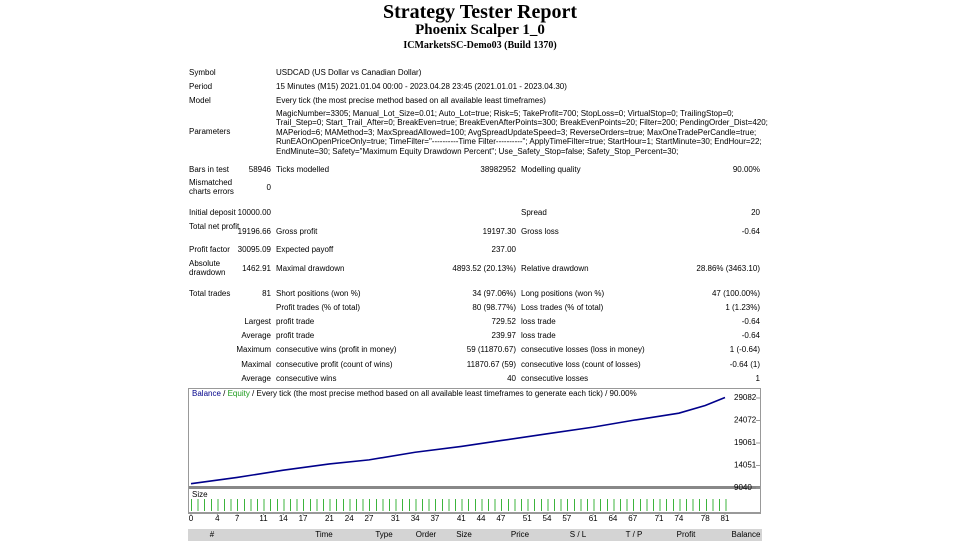  I want to click on stat-cell: 19197.30, so click(499, 231).